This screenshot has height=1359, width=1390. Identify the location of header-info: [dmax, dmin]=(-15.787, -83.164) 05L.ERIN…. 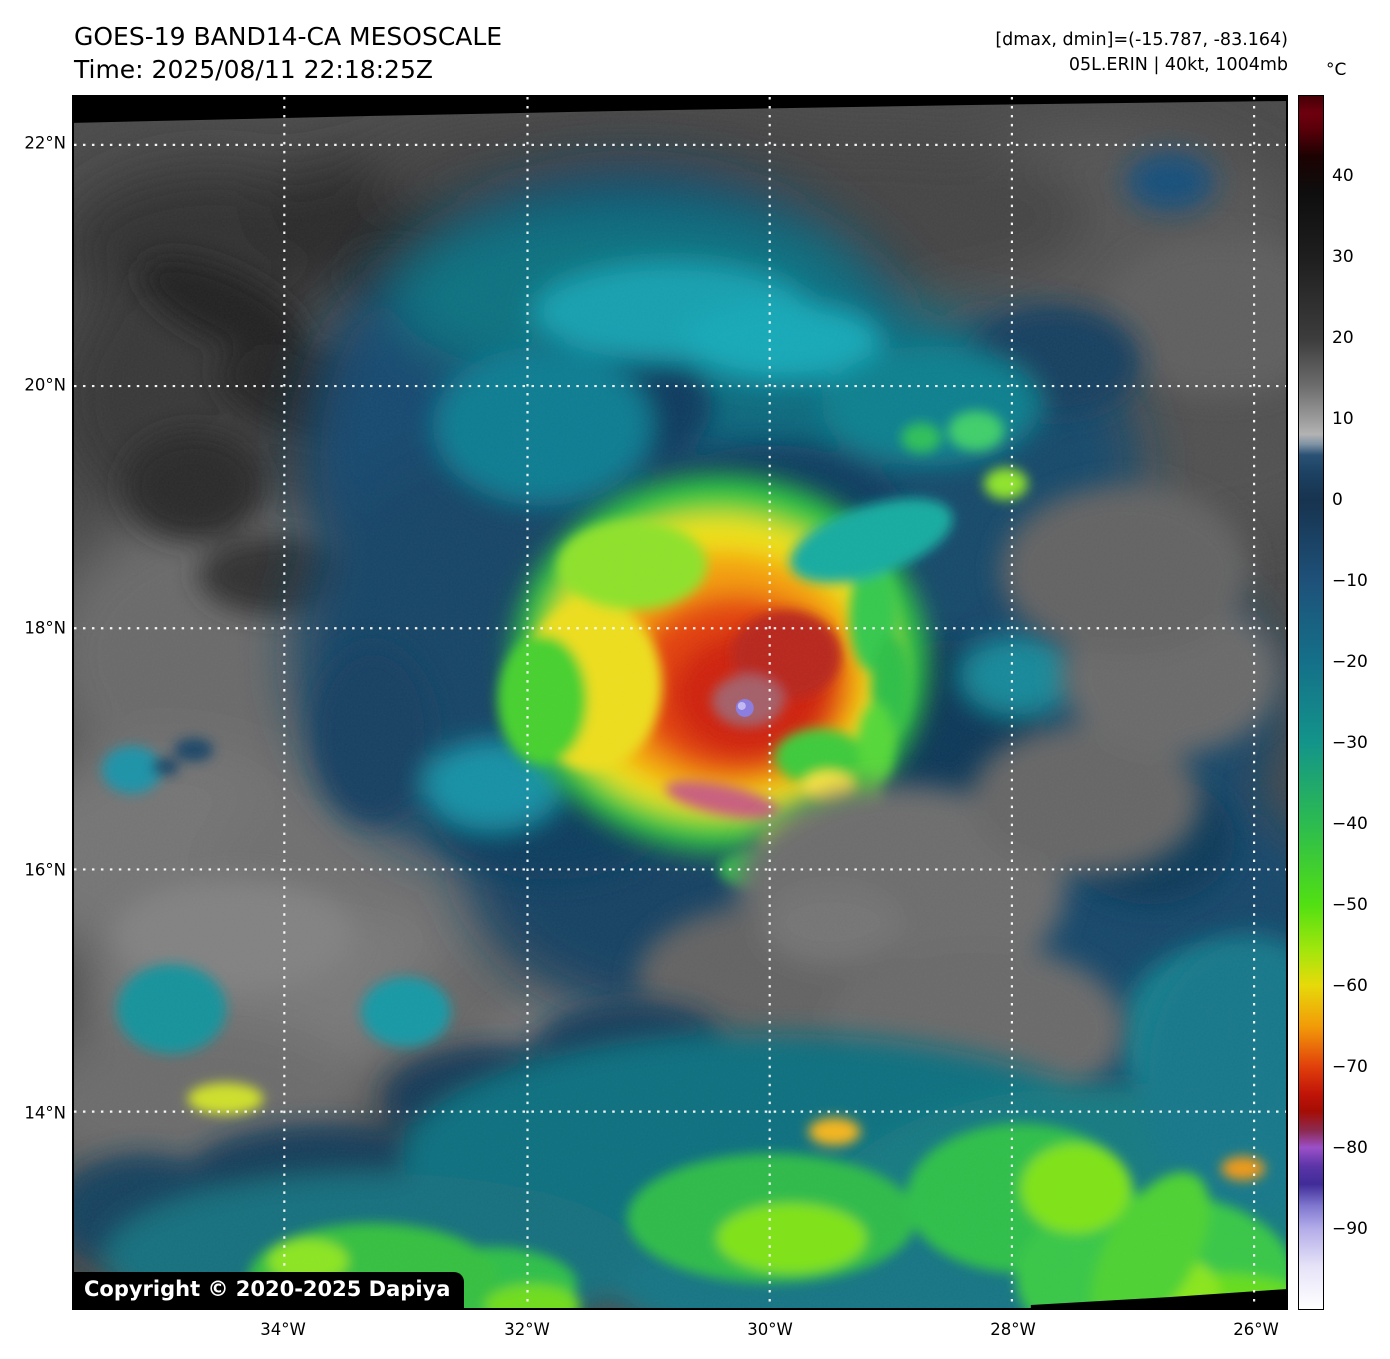
(1141, 53).